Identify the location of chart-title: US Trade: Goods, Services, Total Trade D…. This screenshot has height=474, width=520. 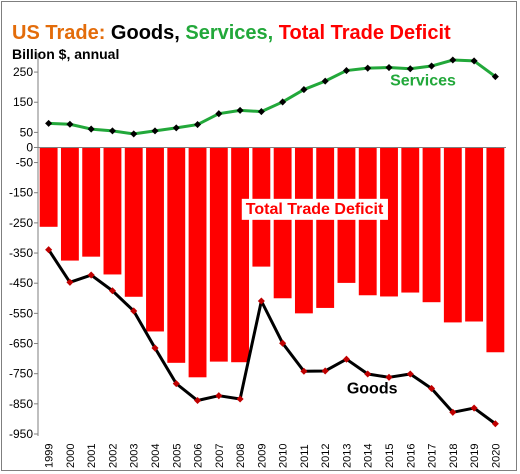
(231, 33).